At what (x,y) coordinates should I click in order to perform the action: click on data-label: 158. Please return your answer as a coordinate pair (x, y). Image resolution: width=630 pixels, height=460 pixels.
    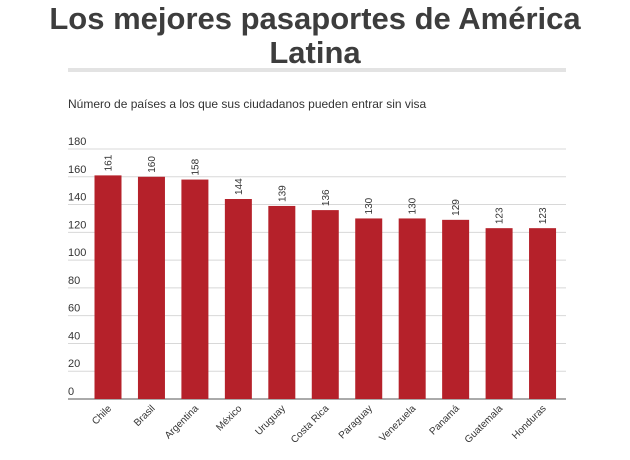
    Looking at the image, I should click on (195, 166).